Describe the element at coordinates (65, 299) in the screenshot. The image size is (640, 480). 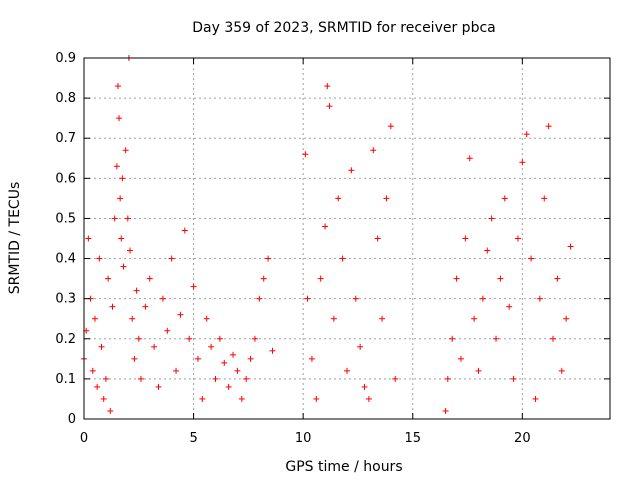
I see `y-tick-label: 0.3` at that location.